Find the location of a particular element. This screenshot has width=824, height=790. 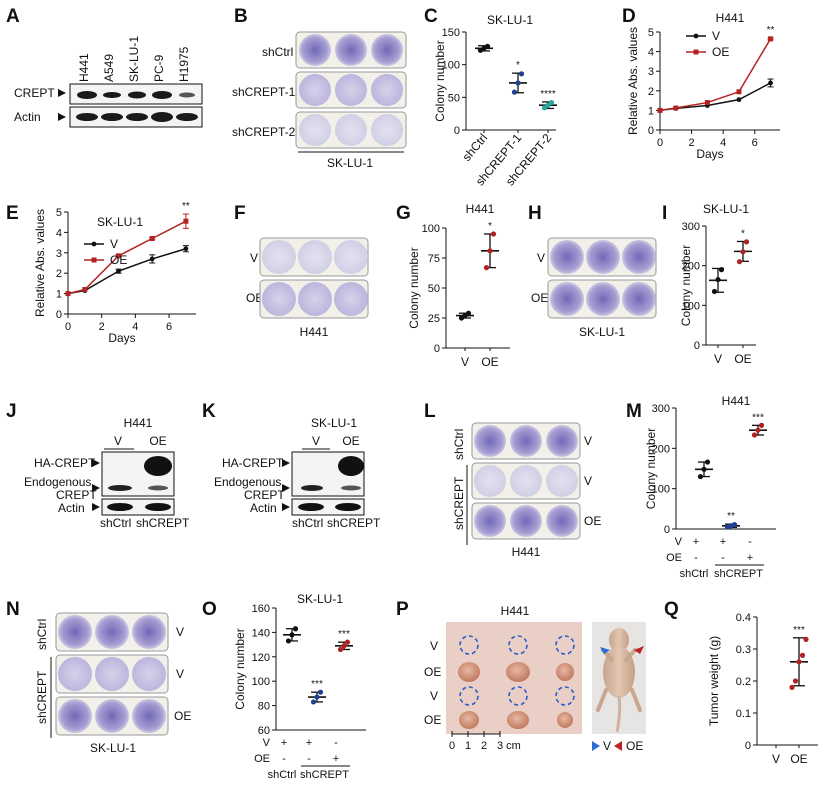

design-value: + is located at coordinates (336, 759).